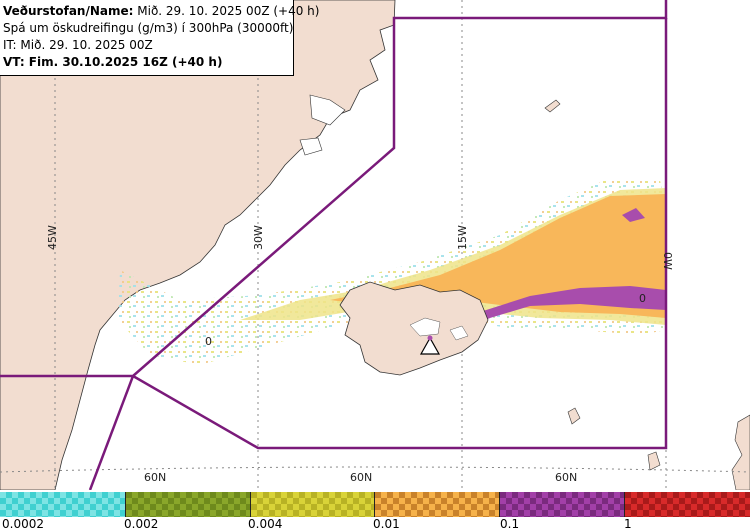 The width and height of the screenshot is (750, 532). What do you see at coordinates (68, 11) in the screenshot?
I see `issuer-label: Veðurstofan/Name:` at bounding box center [68, 11].